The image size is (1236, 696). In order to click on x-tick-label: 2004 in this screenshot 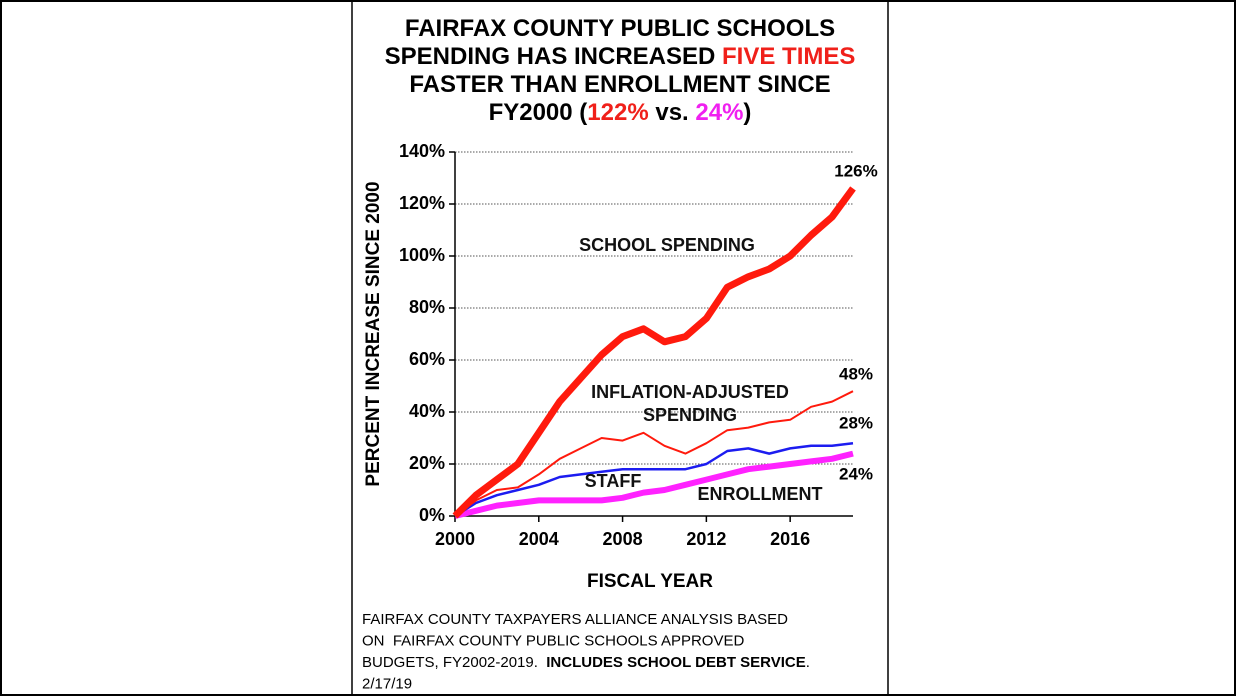, I will do `click(539, 539)`.